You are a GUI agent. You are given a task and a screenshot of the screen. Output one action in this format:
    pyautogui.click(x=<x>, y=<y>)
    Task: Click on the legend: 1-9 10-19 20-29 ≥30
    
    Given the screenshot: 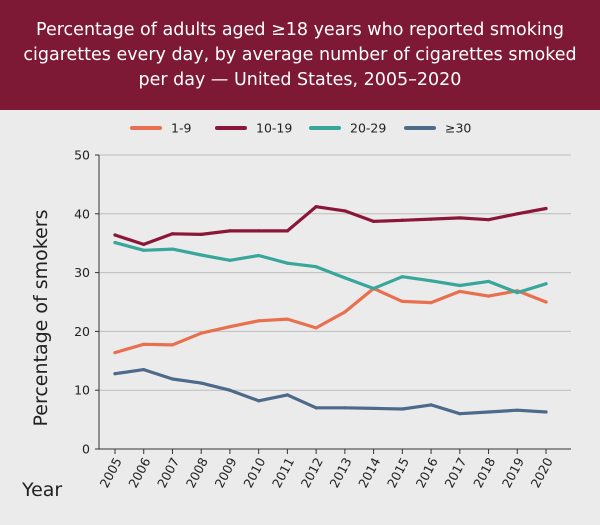 What is the action you would take?
    pyautogui.click(x=300, y=128)
    